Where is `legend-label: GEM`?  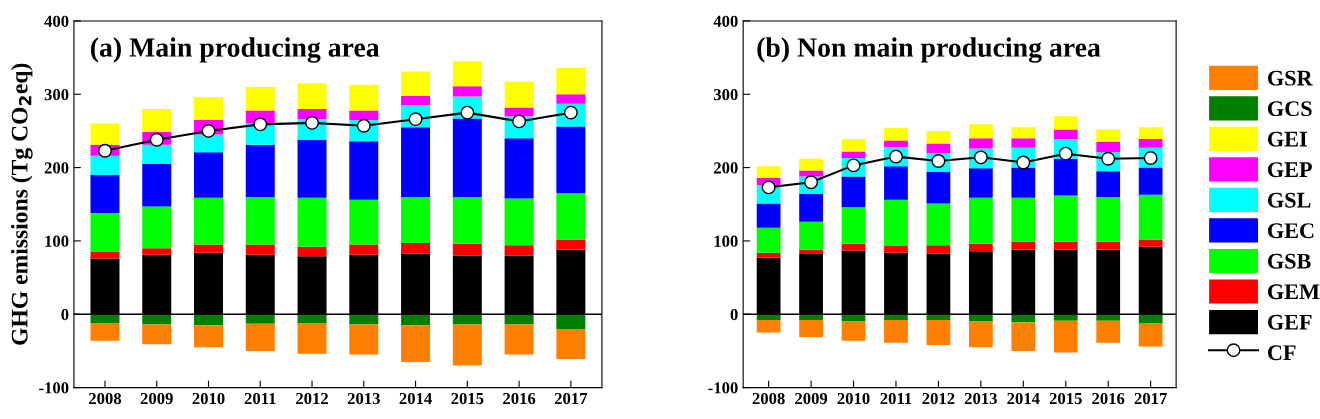
legend-label: GEM is located at coordinates (1293, 292).